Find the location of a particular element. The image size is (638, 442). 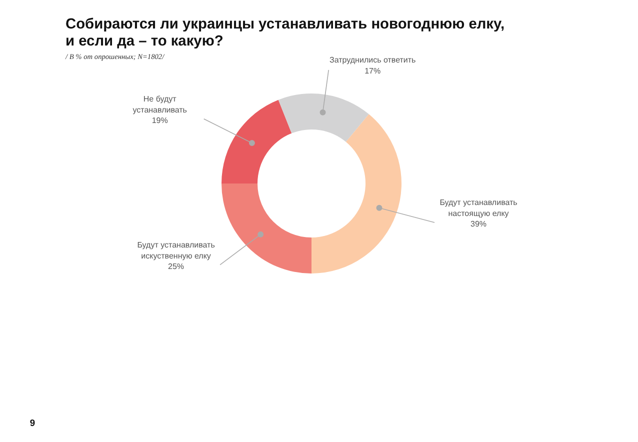

text: 9 is located at coordinates (33, 423).